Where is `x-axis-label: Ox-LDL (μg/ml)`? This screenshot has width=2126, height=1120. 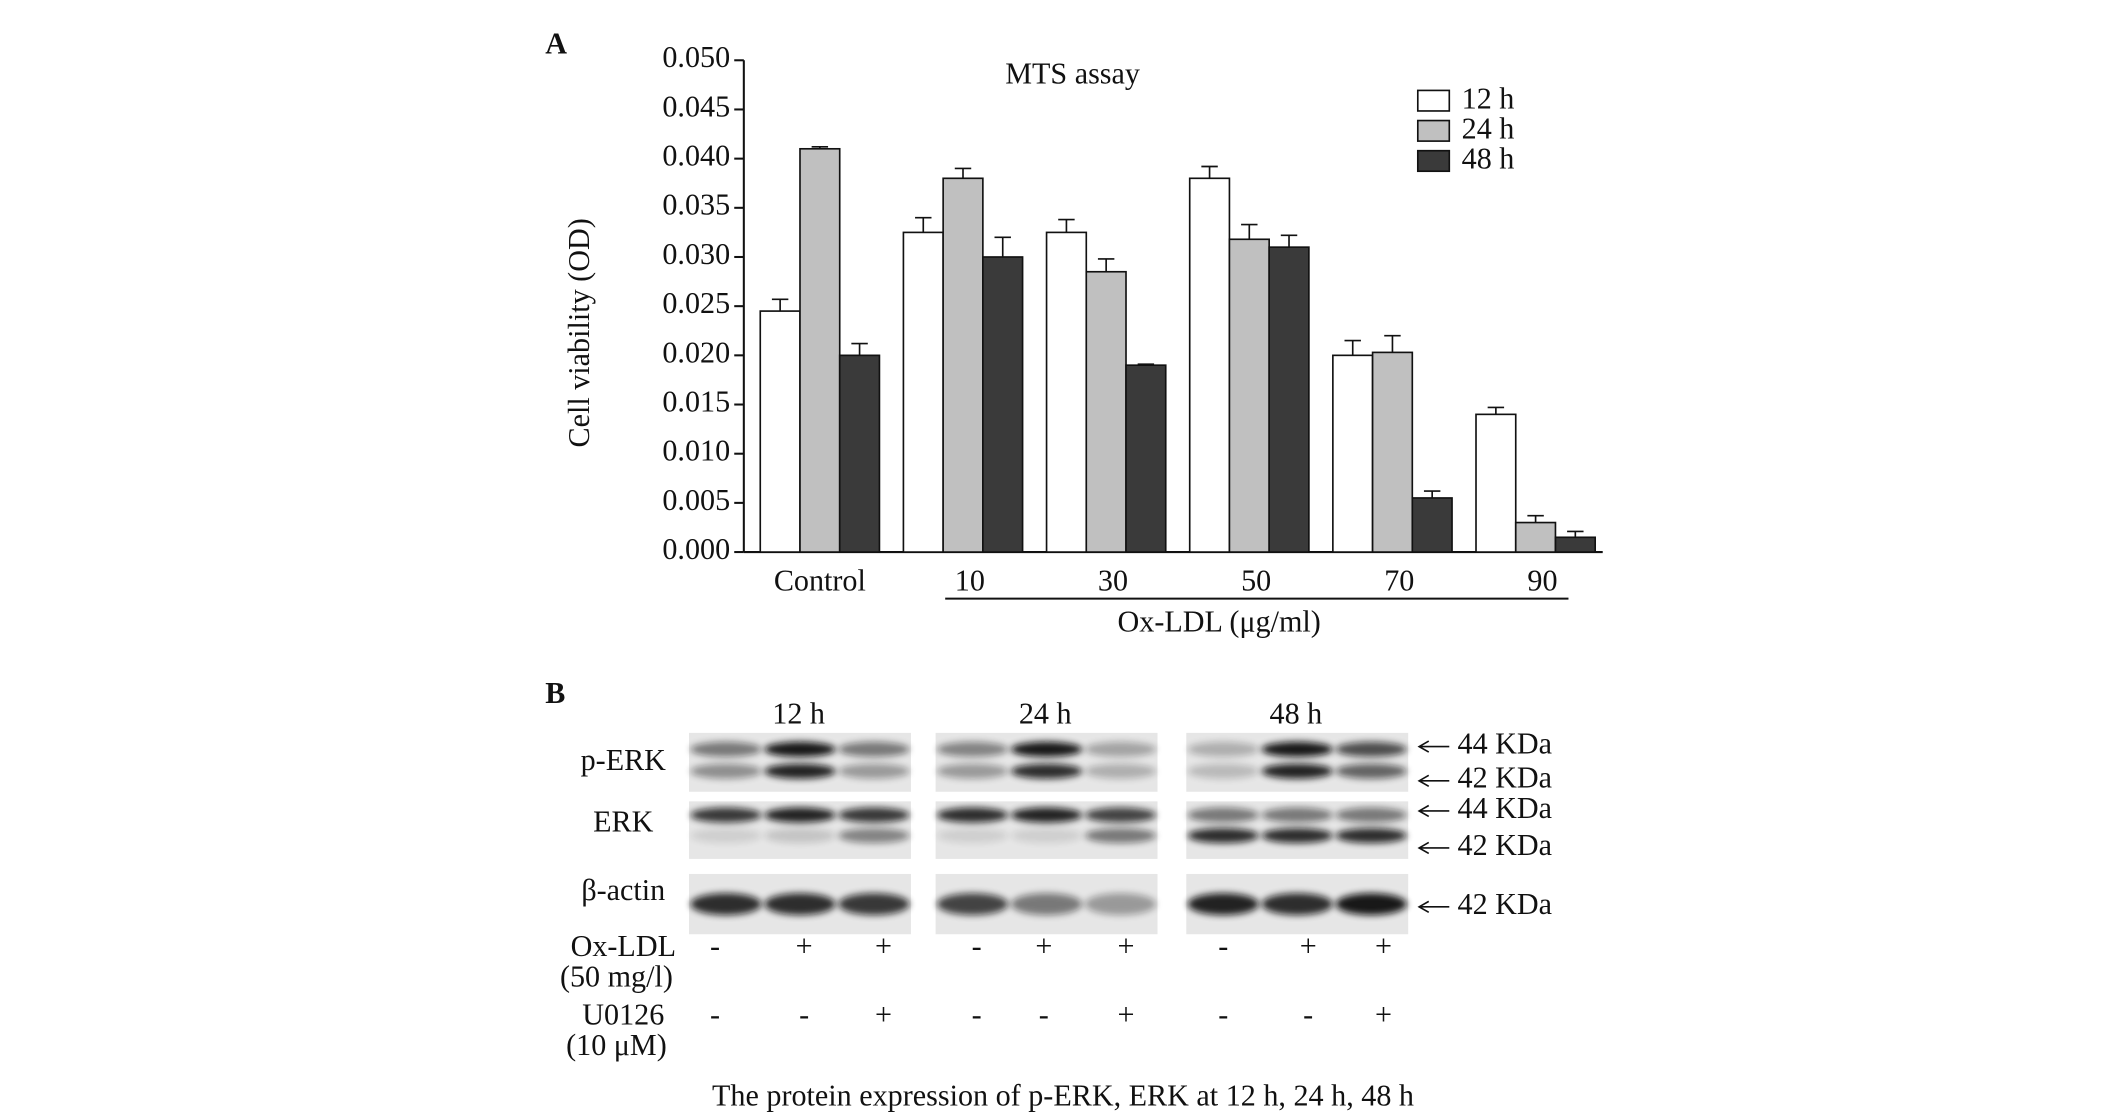 x-axis-label: Ox-LDL (μg/ml) is located at coordinates (1219, 622).